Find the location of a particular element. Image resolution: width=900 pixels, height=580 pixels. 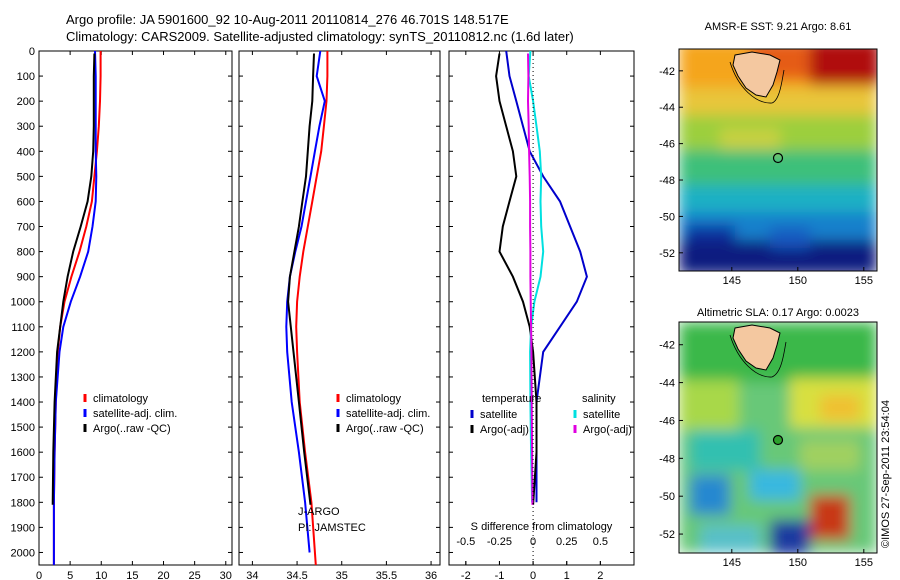

depth-tick-label: 400 is located at coordinates (26, 152).